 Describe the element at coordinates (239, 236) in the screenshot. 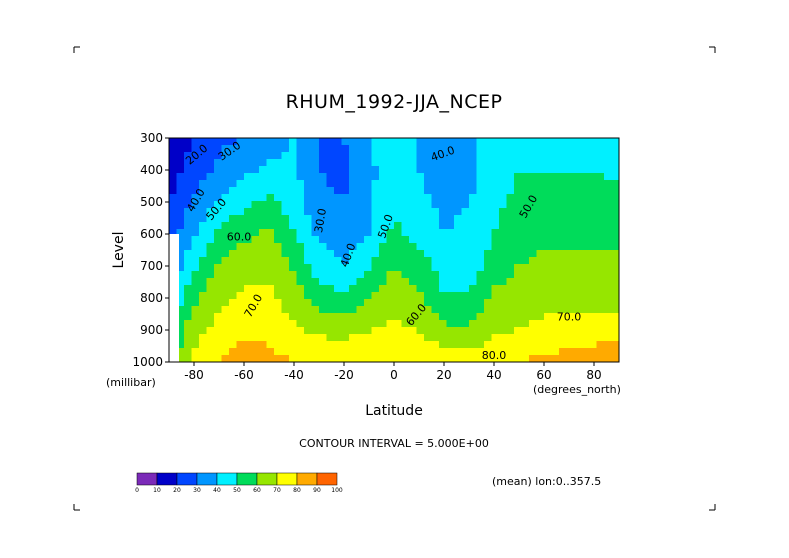

I see `contour-label: 60.0` at that location.